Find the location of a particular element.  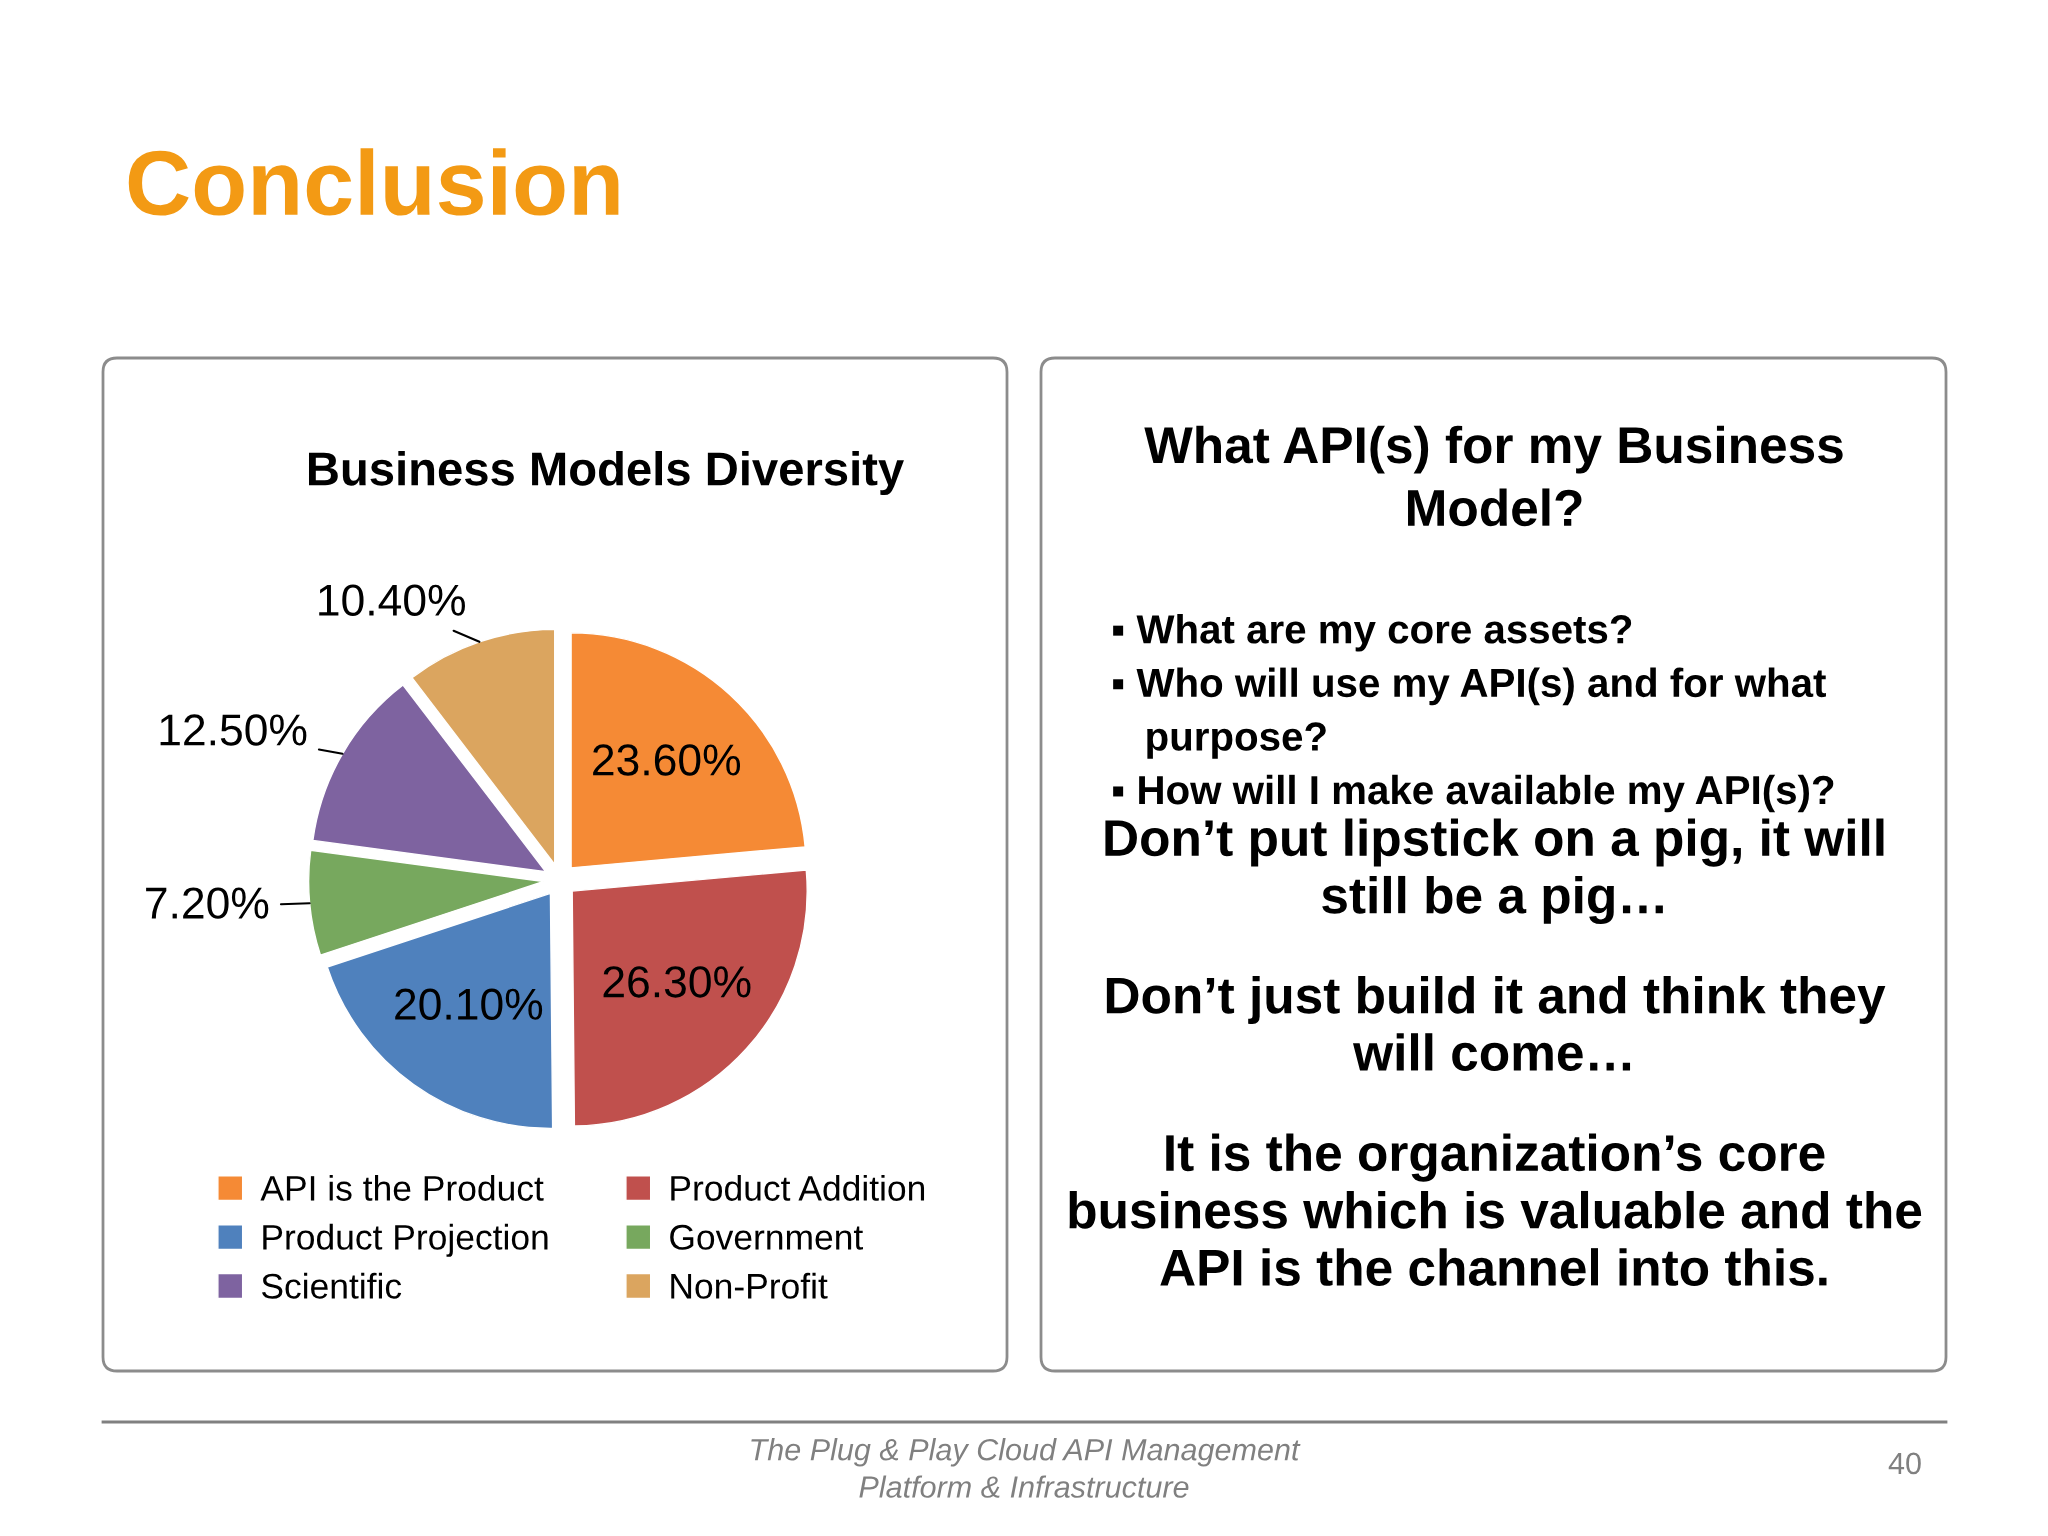

legend-label: Scientific is located at coordinates (331, 1285).